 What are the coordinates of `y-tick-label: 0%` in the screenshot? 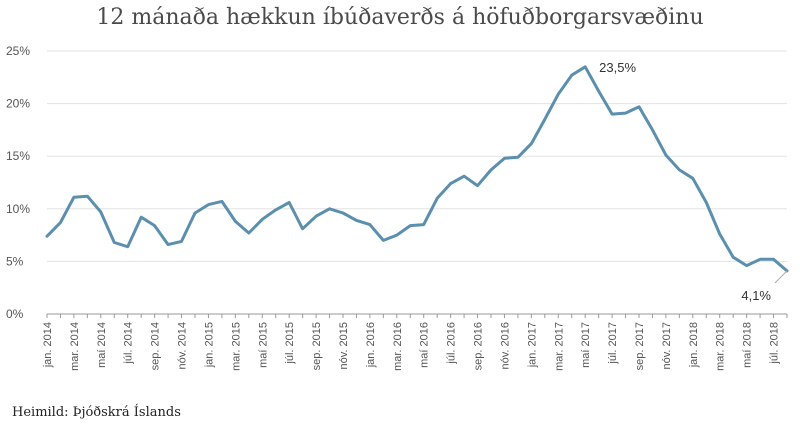 It's located at (15, 314).